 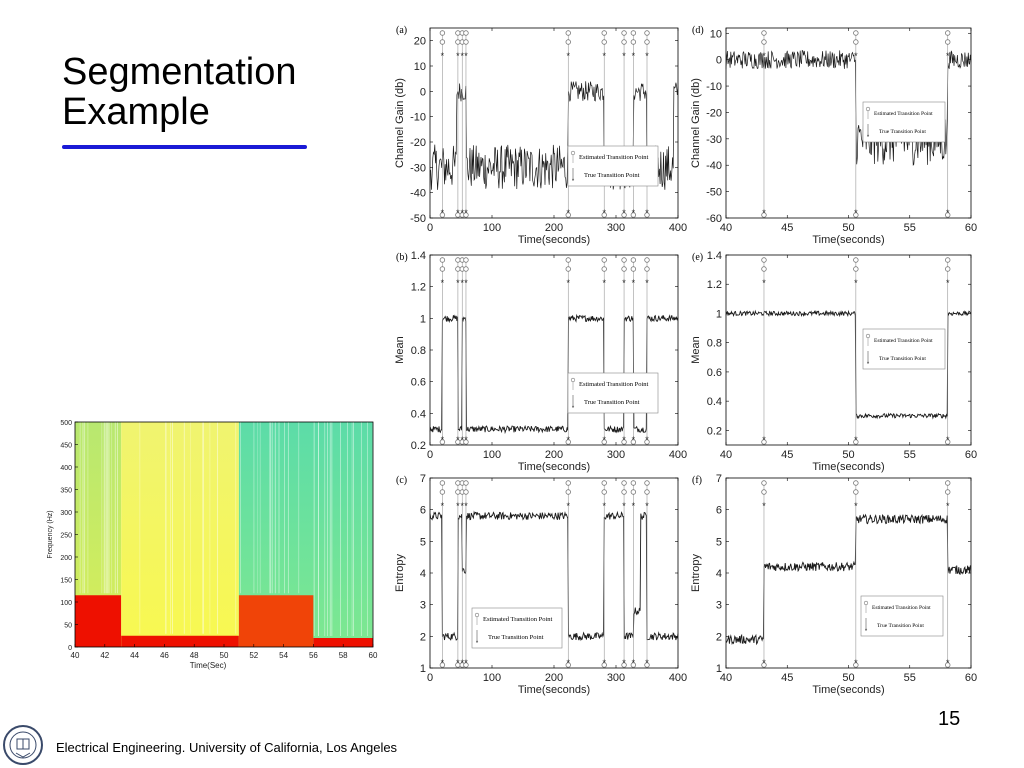 I want to click on slide-title: Segmentation Example, so click(x=179, y=92).